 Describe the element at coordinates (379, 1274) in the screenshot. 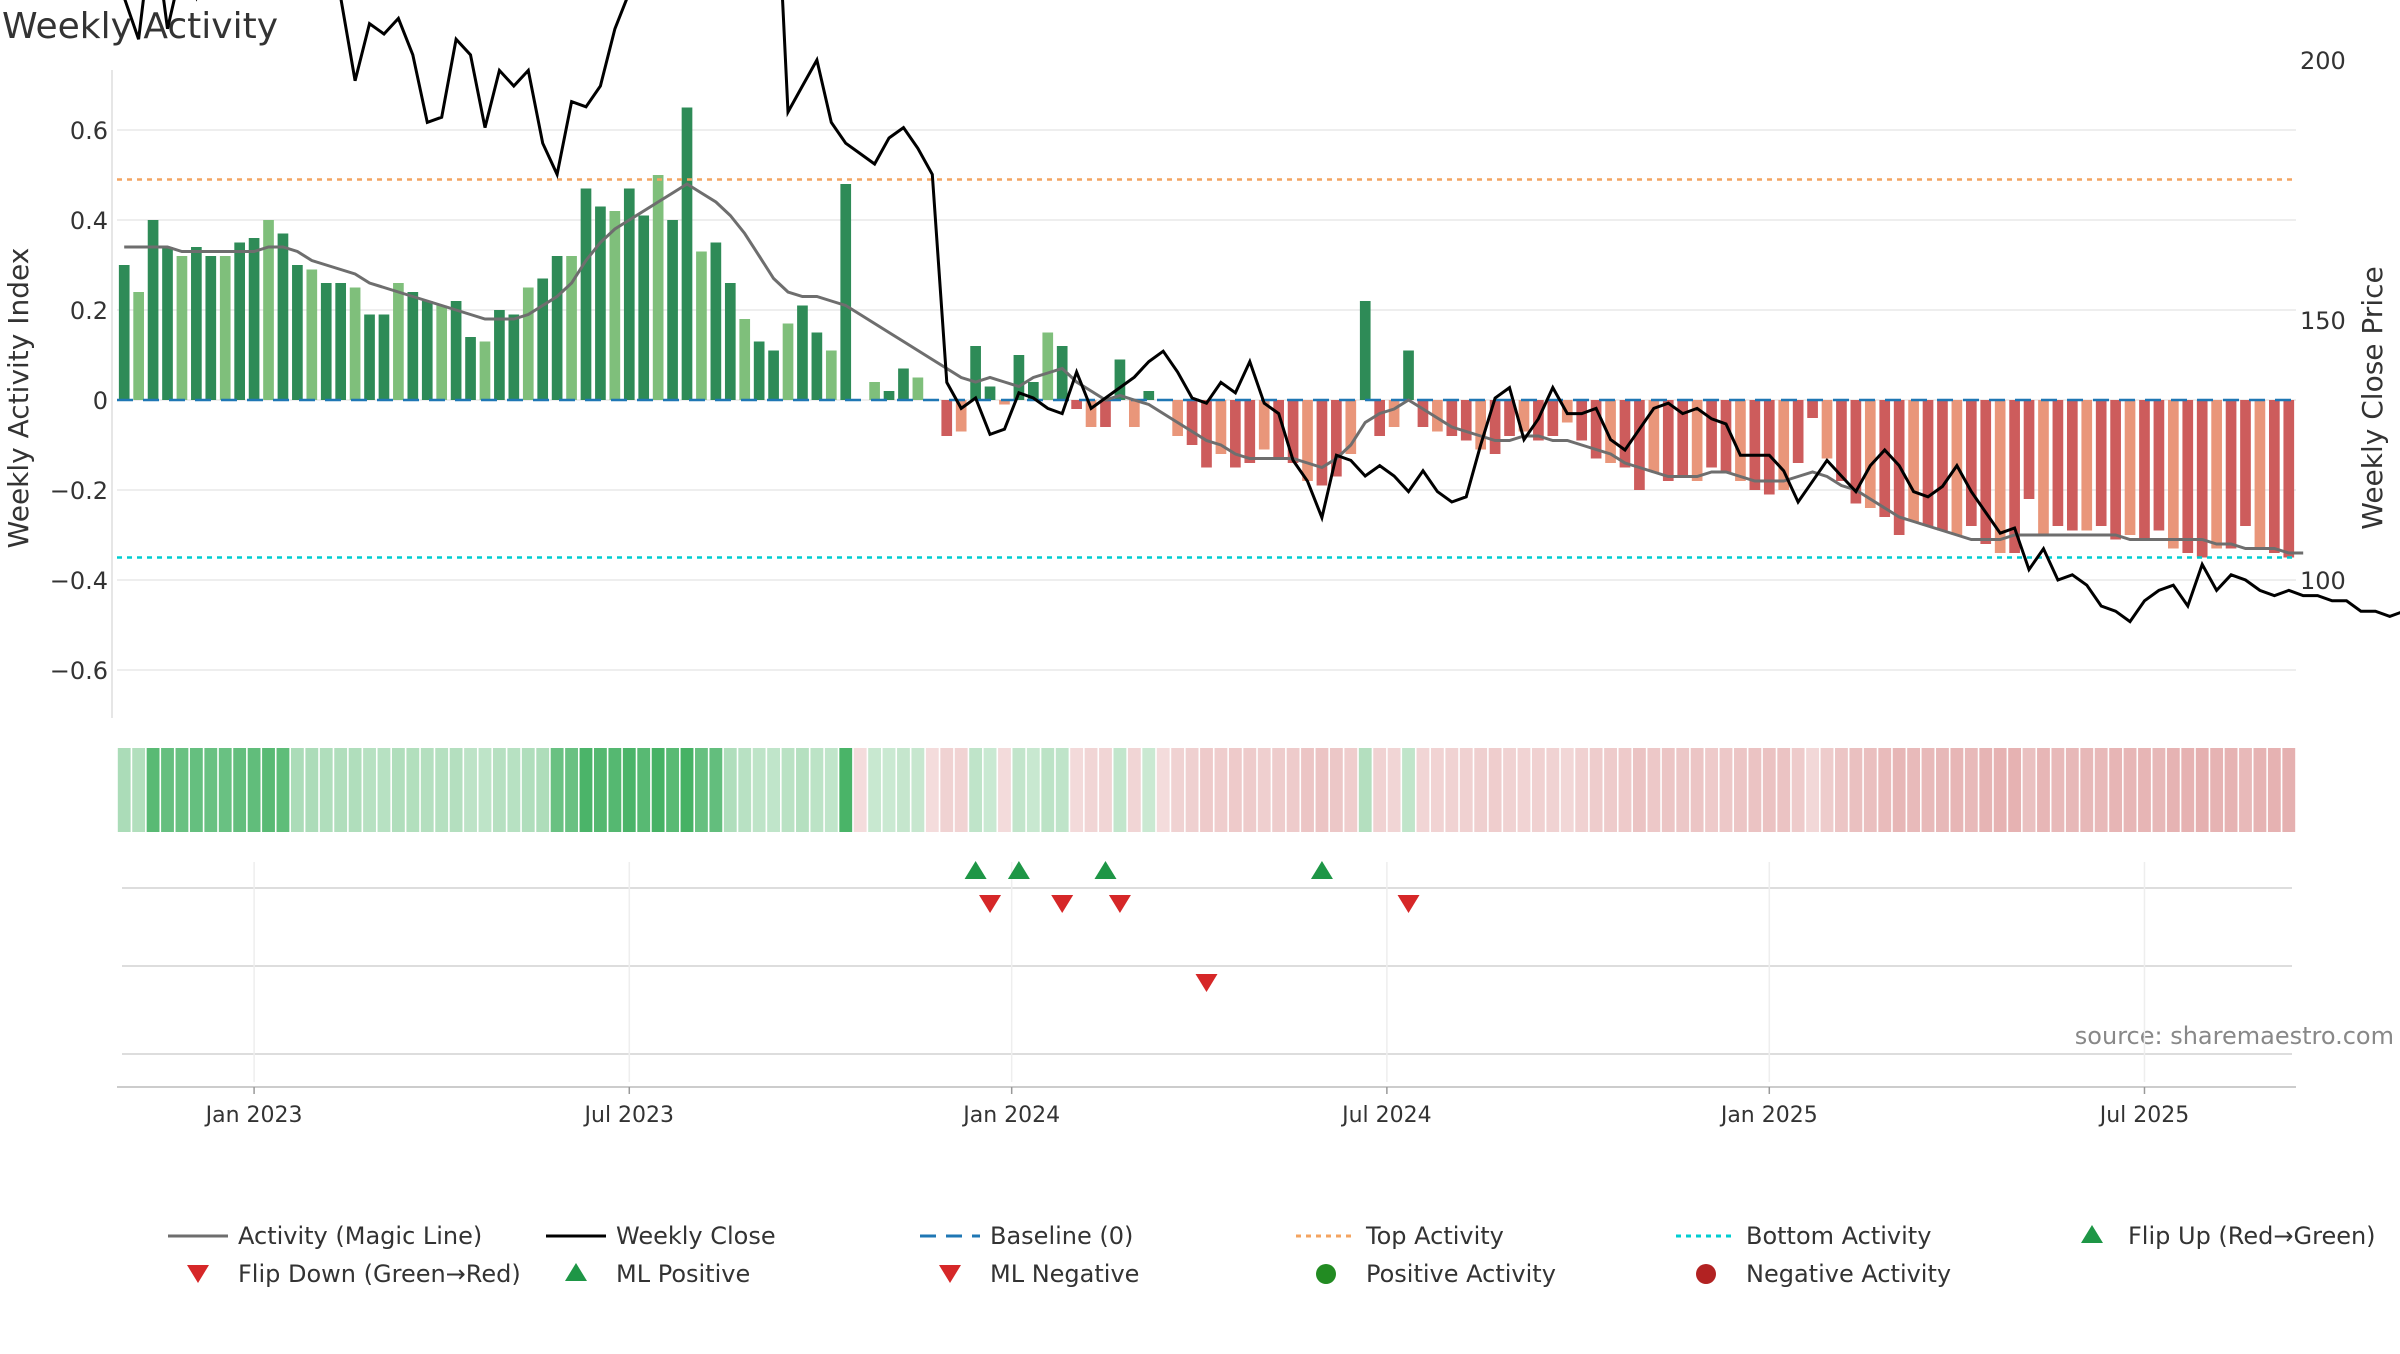

I see `legend-label: Flip Down (Green→Red)` at that location.